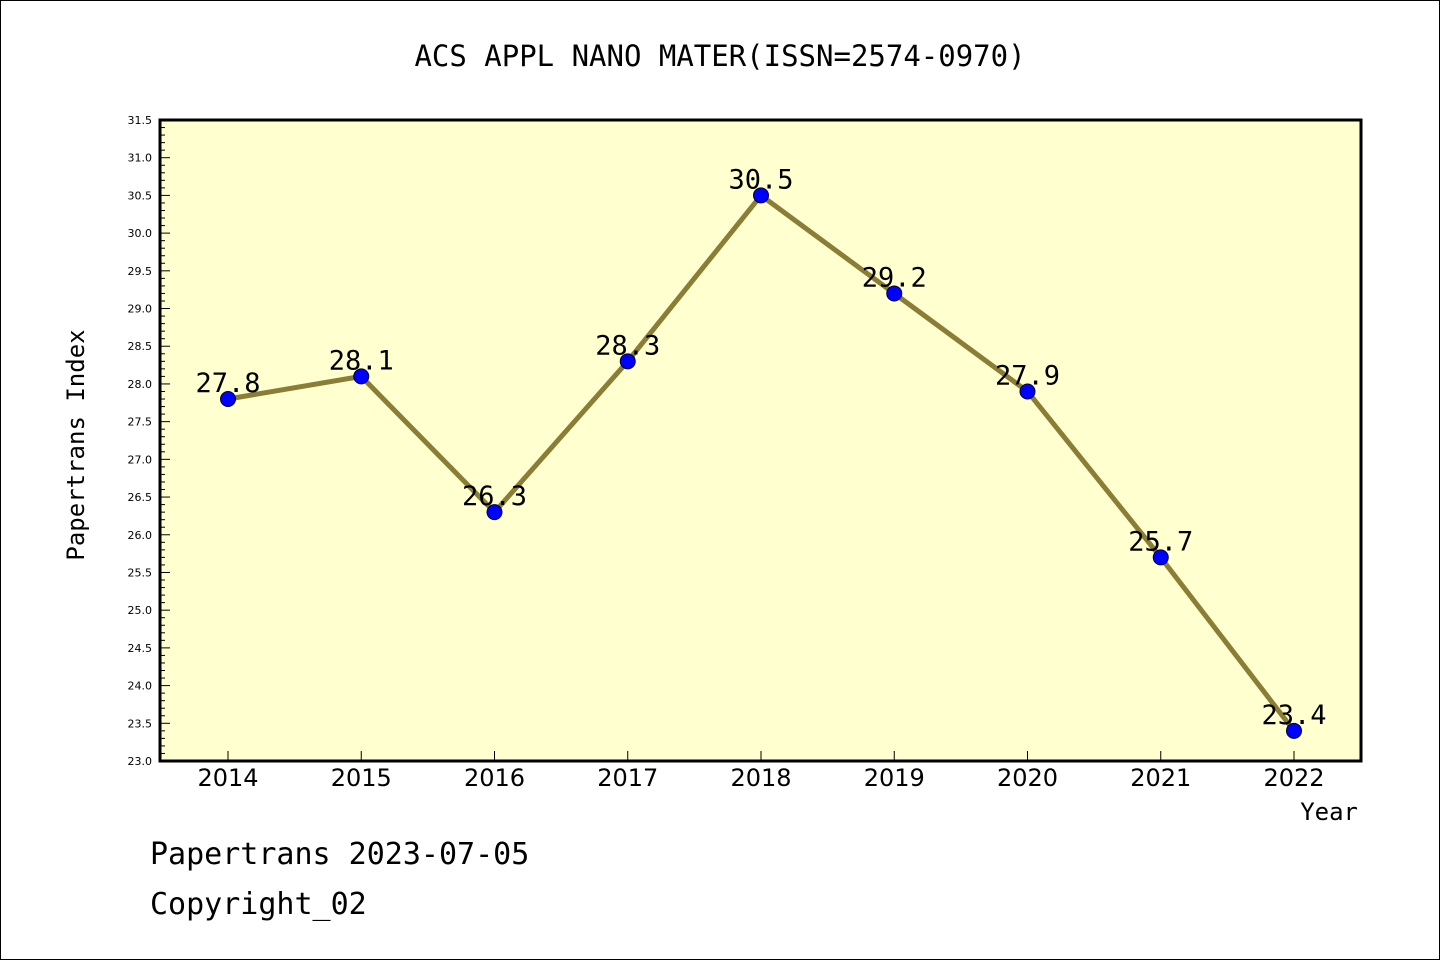 This screenshot has height=960, width=1440. Describe the element at coordinates (339, 854) in the screenshot. I see `footer-source: Papertrans 2023-07-05` at that location.